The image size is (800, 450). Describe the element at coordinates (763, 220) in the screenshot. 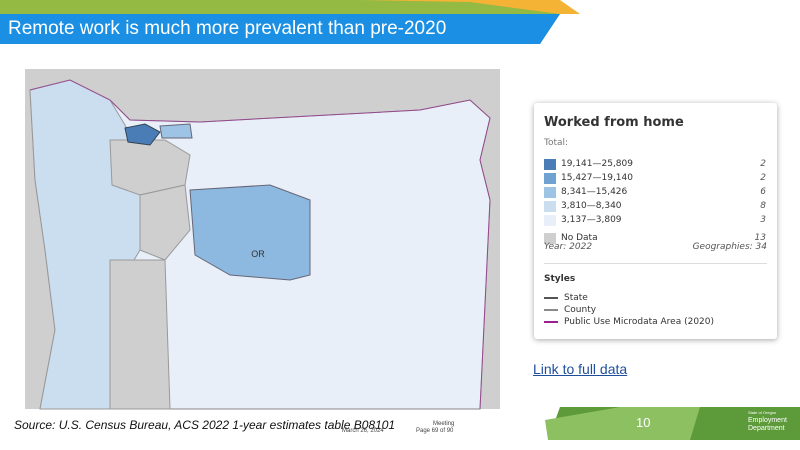

I see `legend-count: 3` at that location.